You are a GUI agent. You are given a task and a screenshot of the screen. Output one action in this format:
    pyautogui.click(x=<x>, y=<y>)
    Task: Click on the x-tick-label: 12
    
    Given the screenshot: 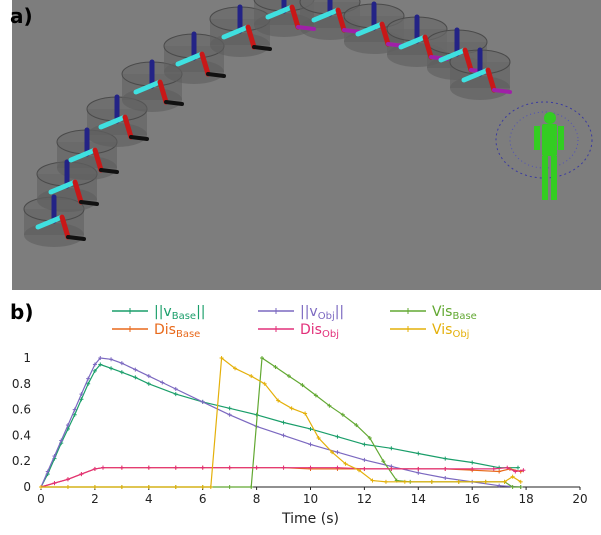 What is the action you would take?
    pyautogui.click(x=364, y=499)
    